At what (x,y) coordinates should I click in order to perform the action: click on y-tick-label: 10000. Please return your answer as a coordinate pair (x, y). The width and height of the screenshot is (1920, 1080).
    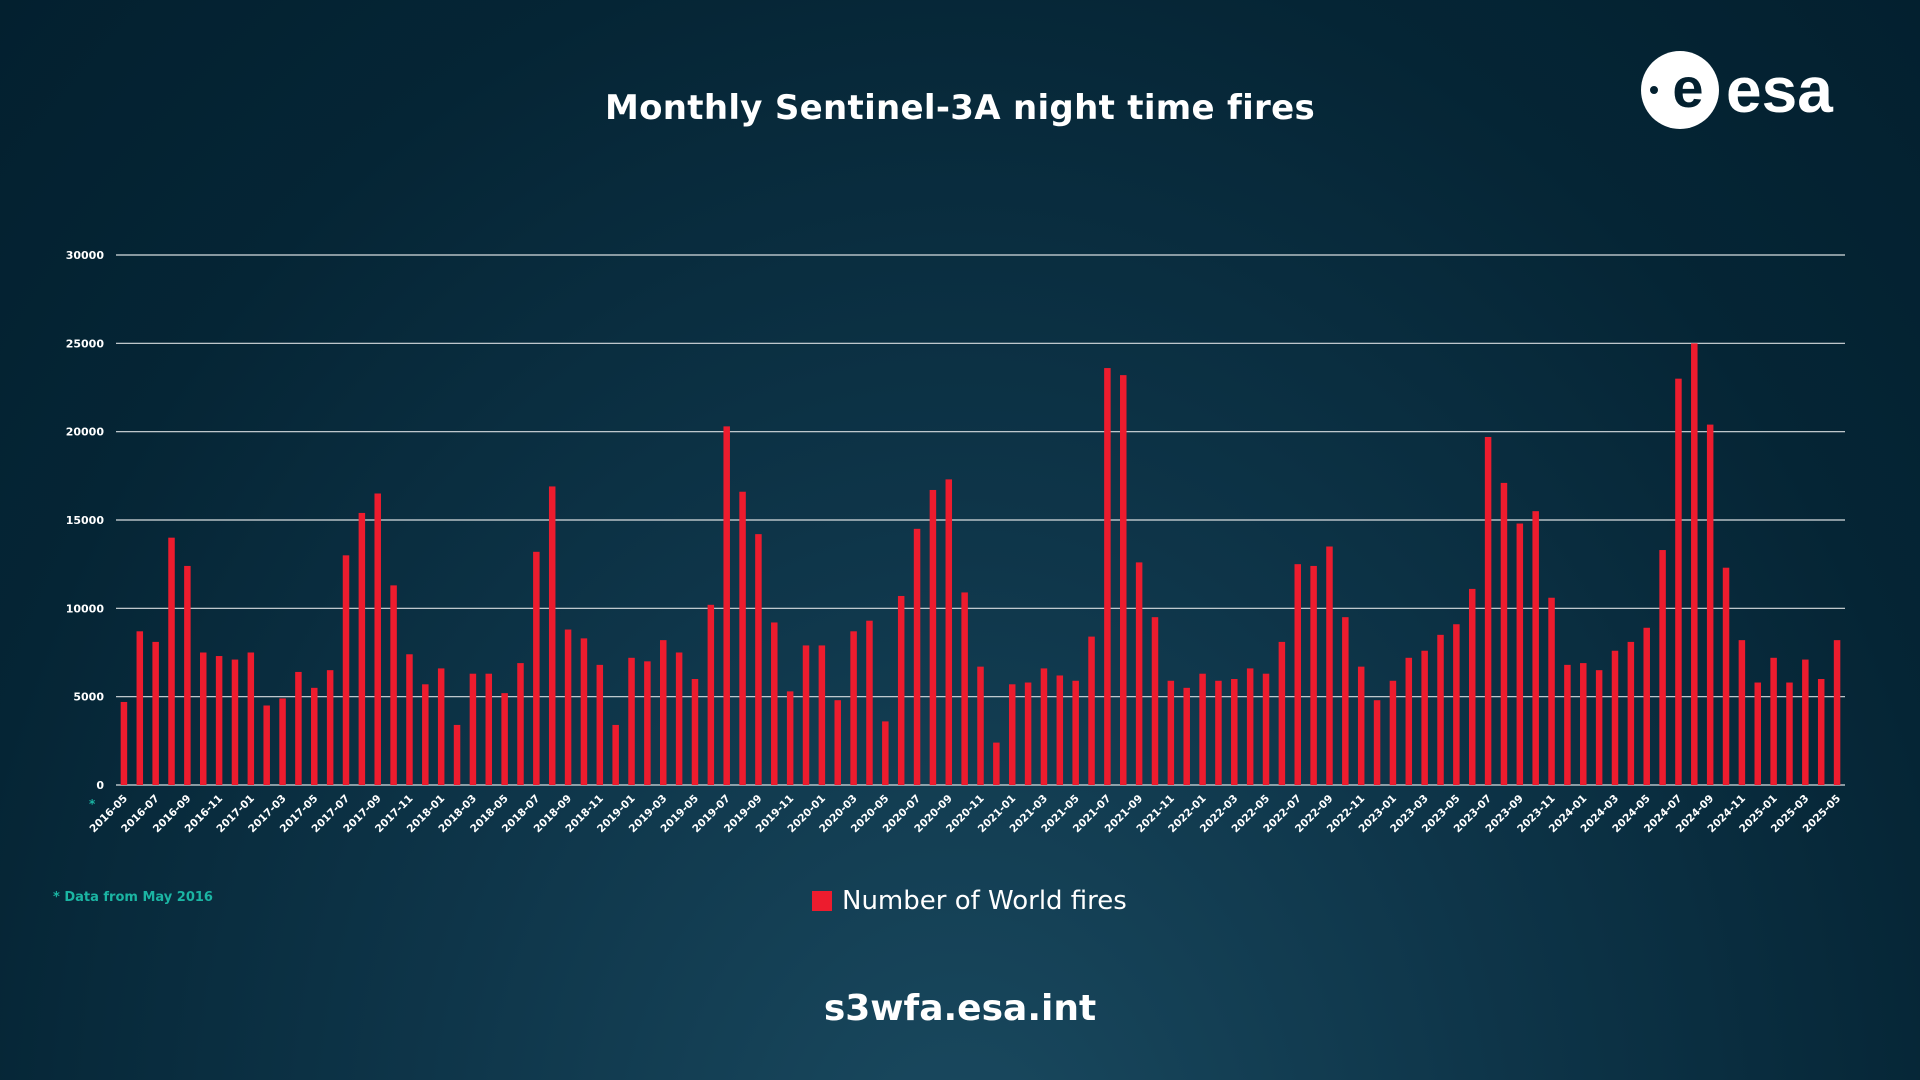
    Looking at the image, I should click on (85, 608).